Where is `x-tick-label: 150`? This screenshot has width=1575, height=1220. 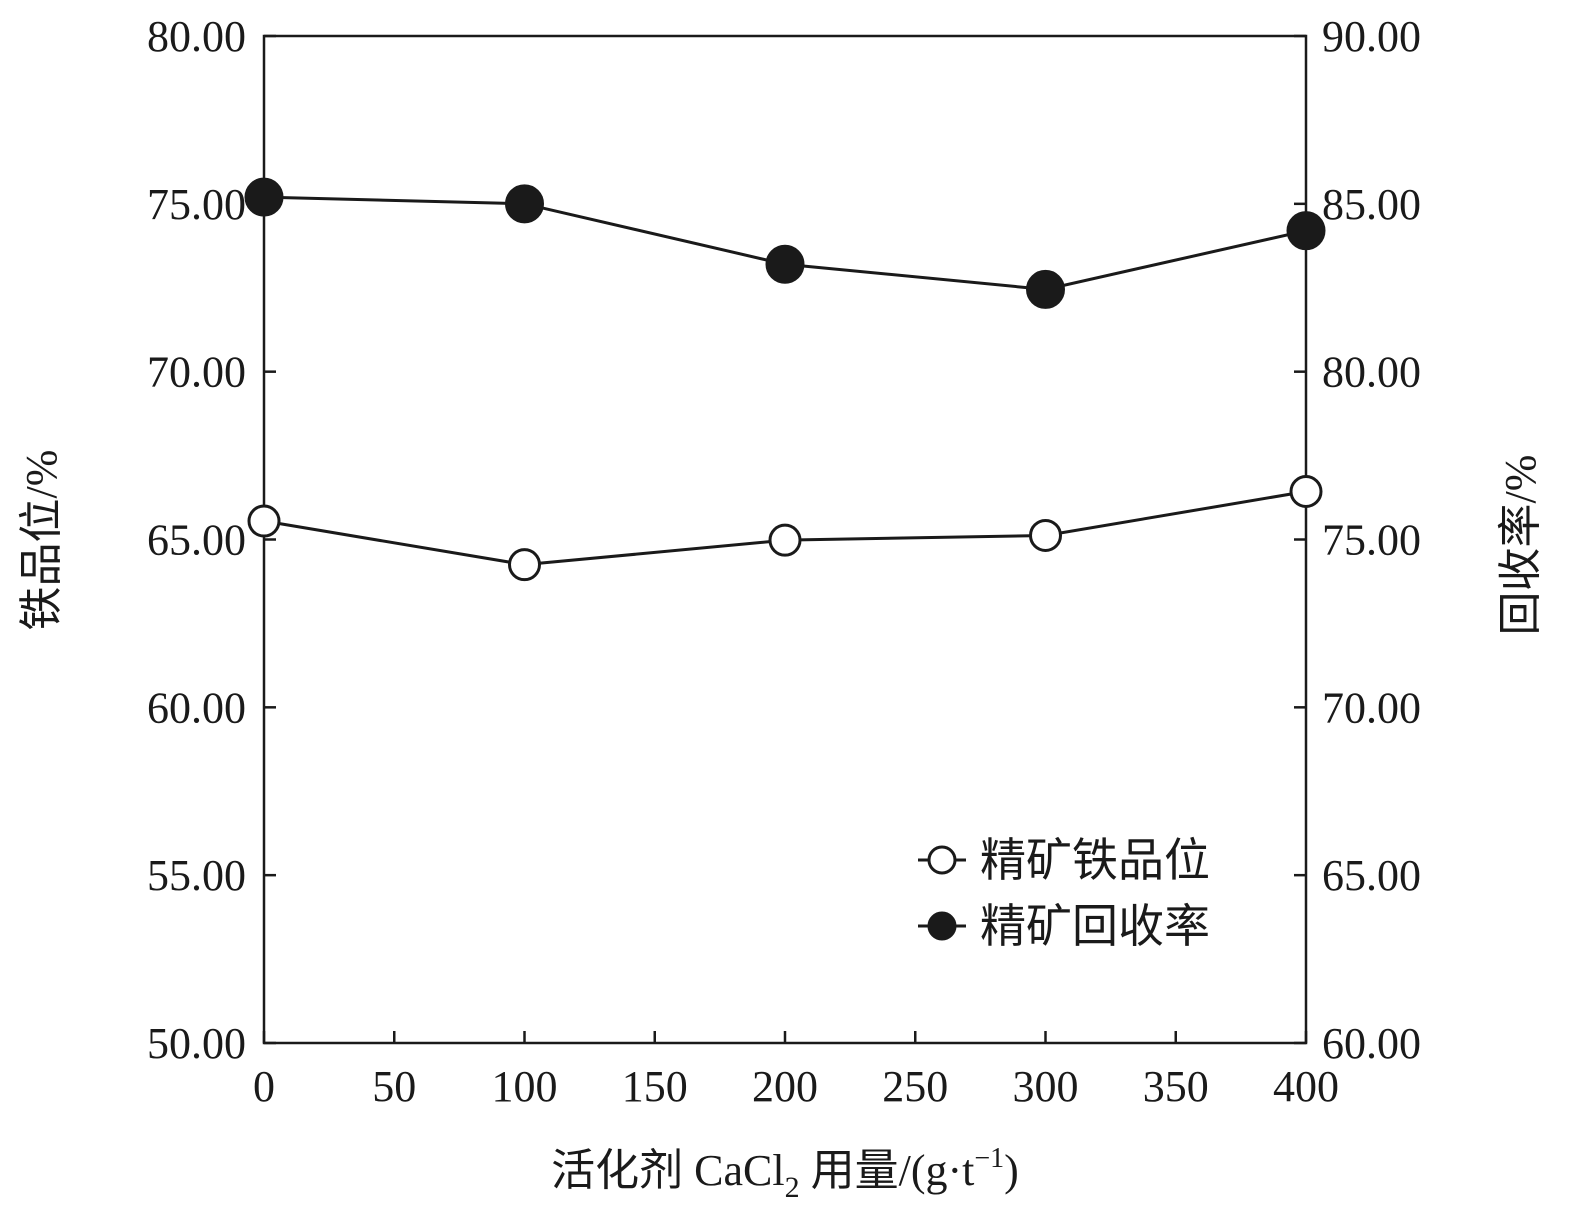
x-tick-label: 150 is located at coordinates (655, 1086).